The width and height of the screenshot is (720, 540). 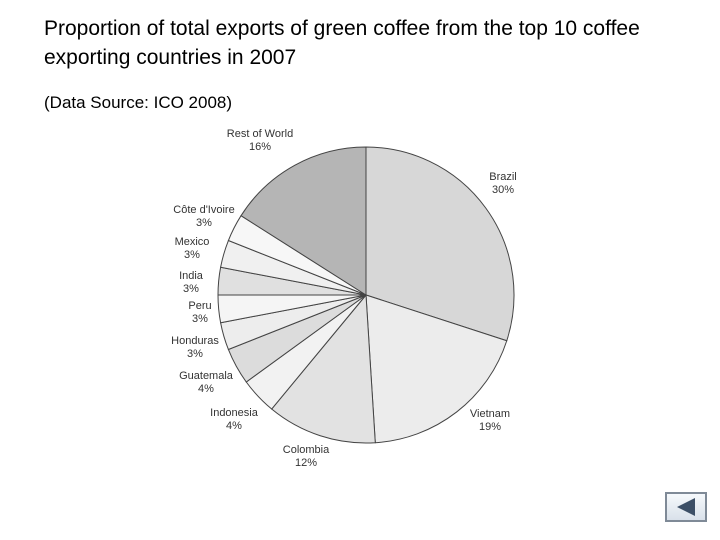 What do you see at coordinates (490, 414) in the screenshot?
I see `slice-label-name: Vietnam` at bounding box center [490, 414].